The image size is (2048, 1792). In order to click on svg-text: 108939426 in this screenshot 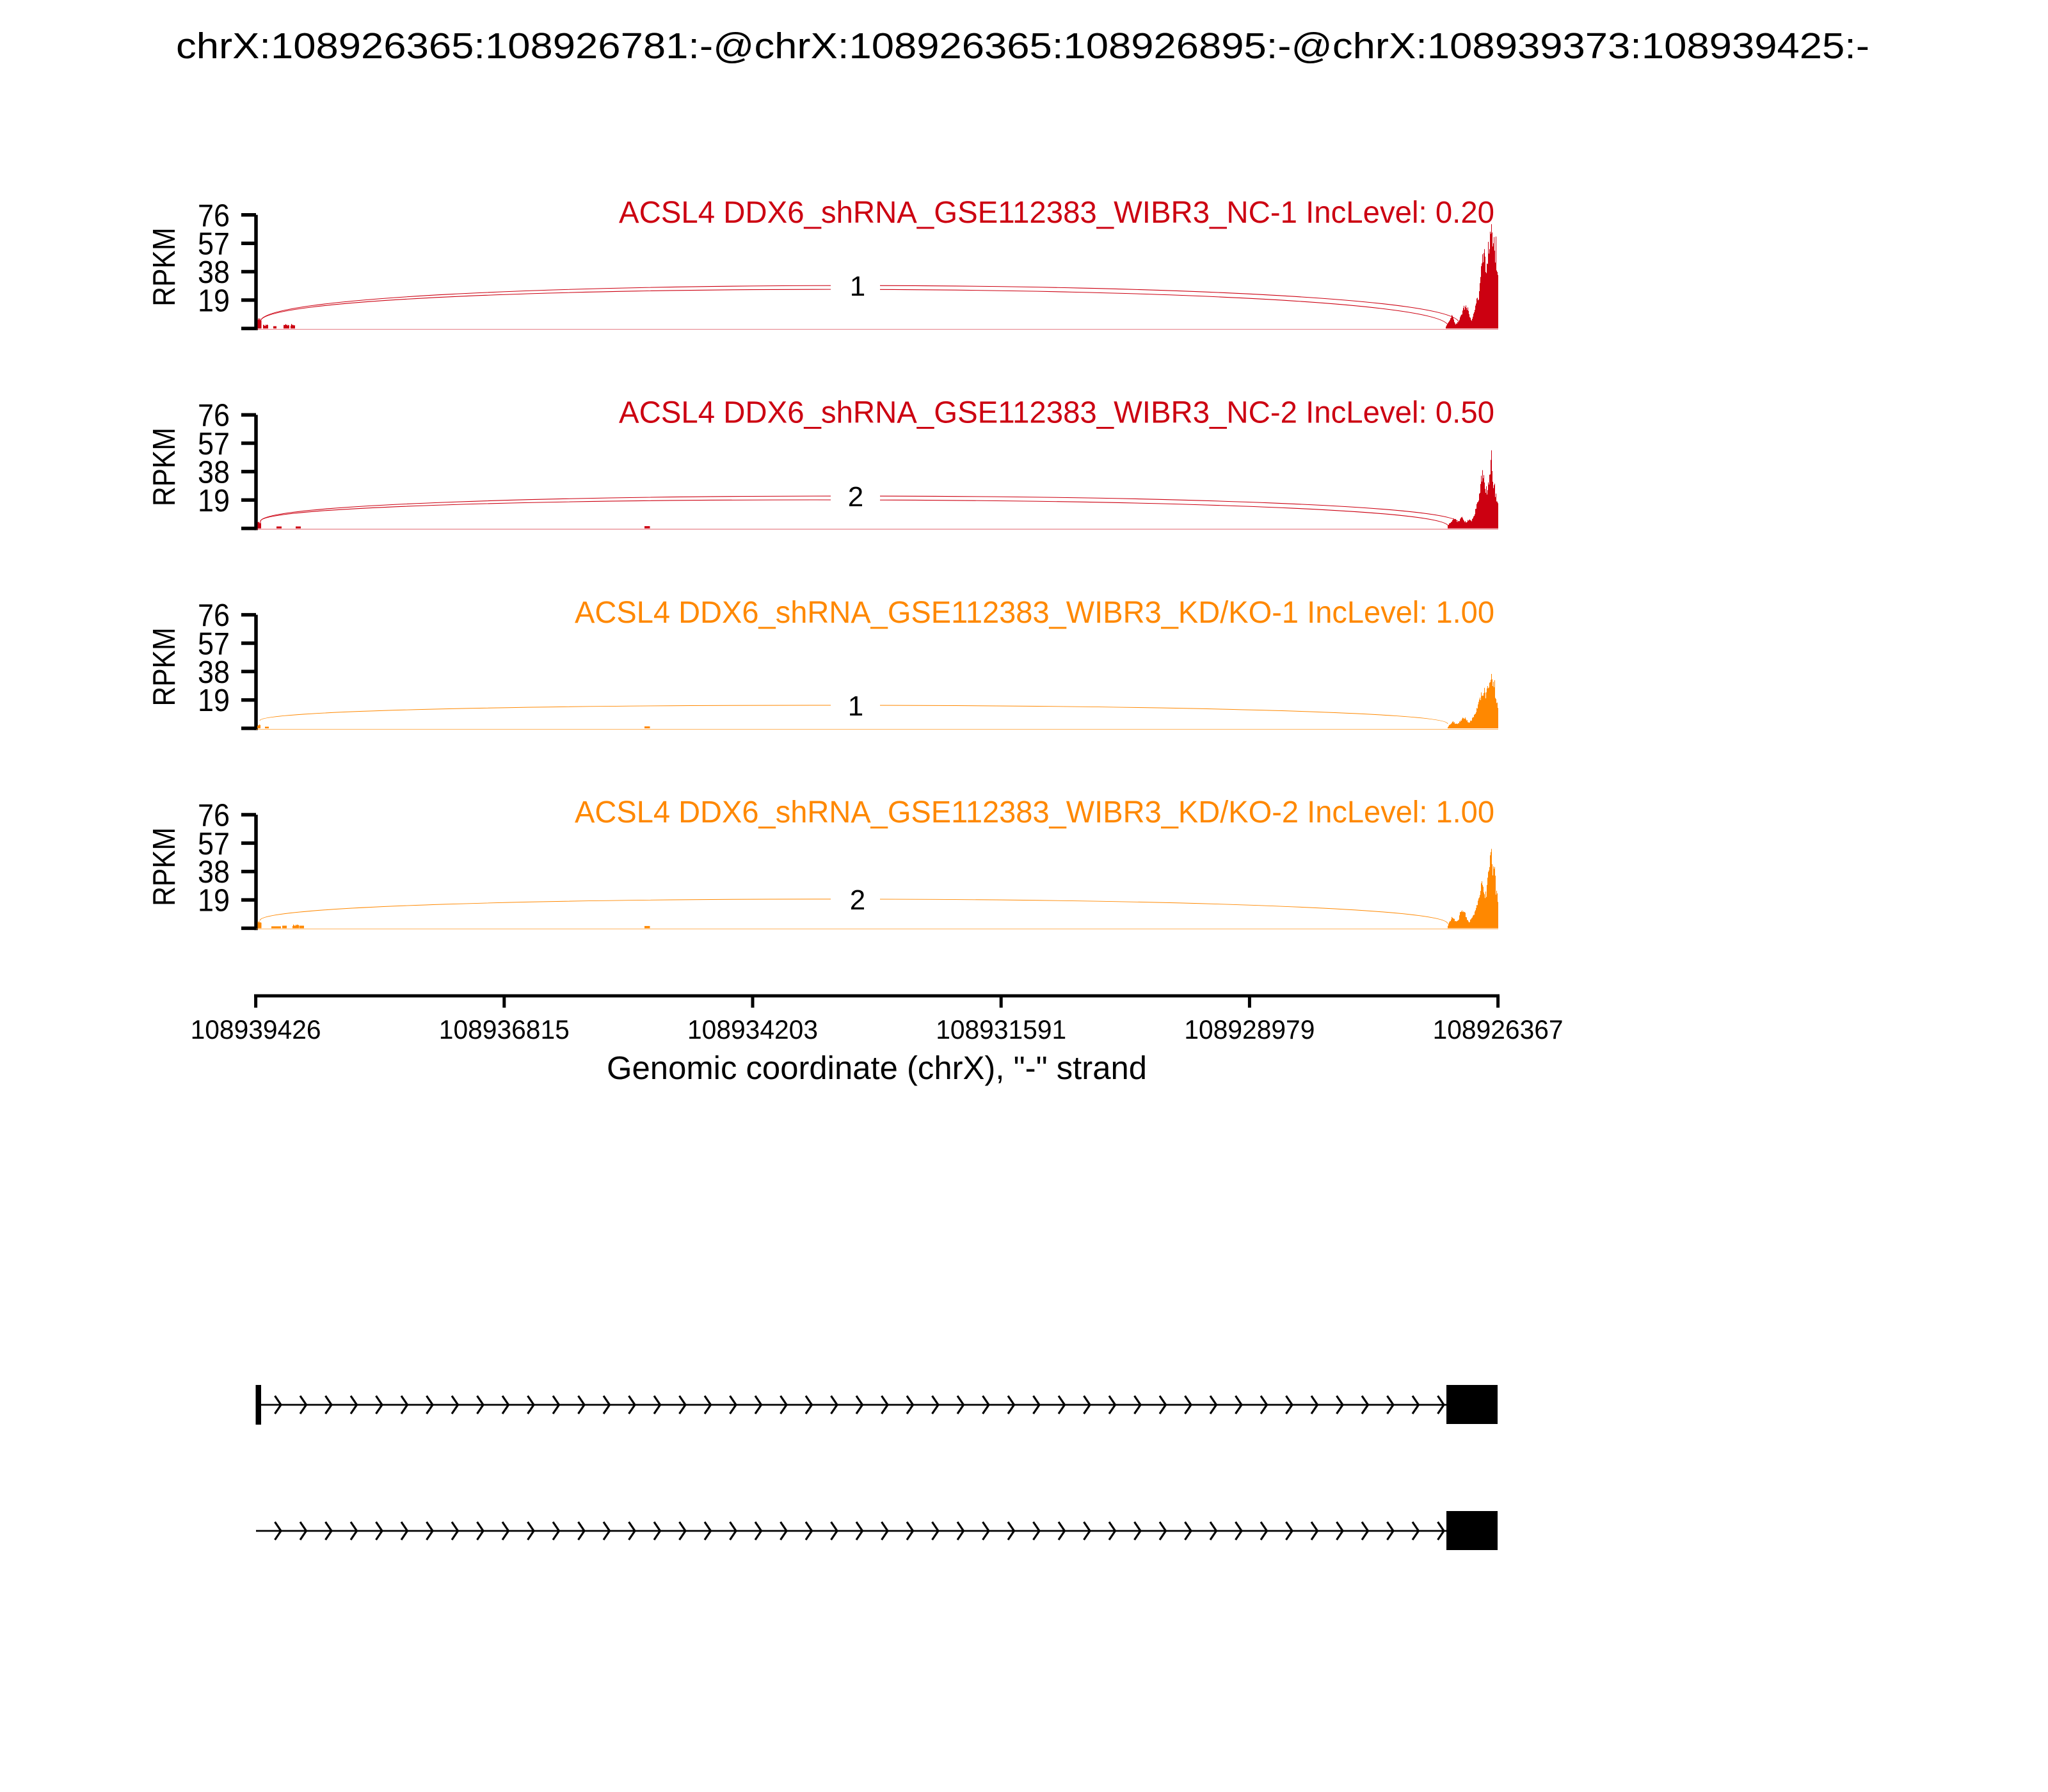, I will do `click(256, 1029)`.